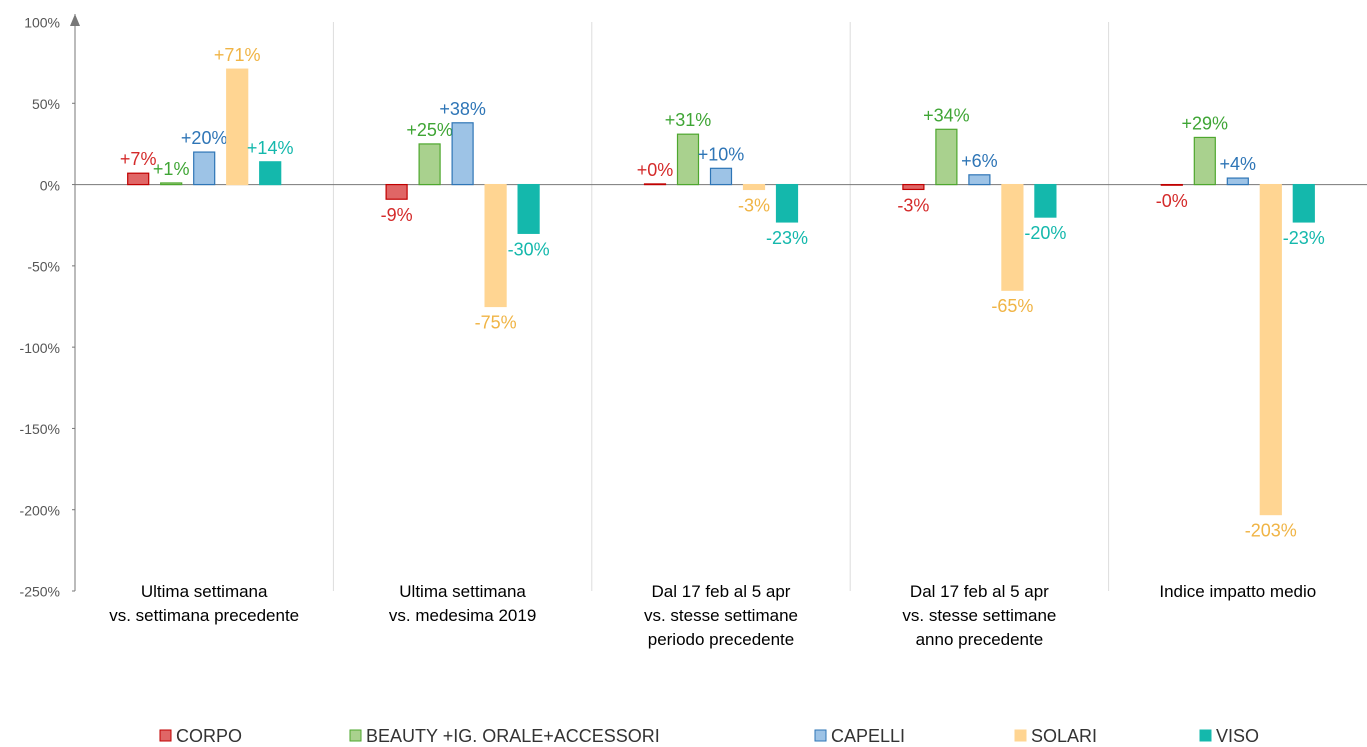 The image size is (1367, 747). Describe the element at coordinates (171, 169) in the screenshot. I see `value-label: +1%` at that location.